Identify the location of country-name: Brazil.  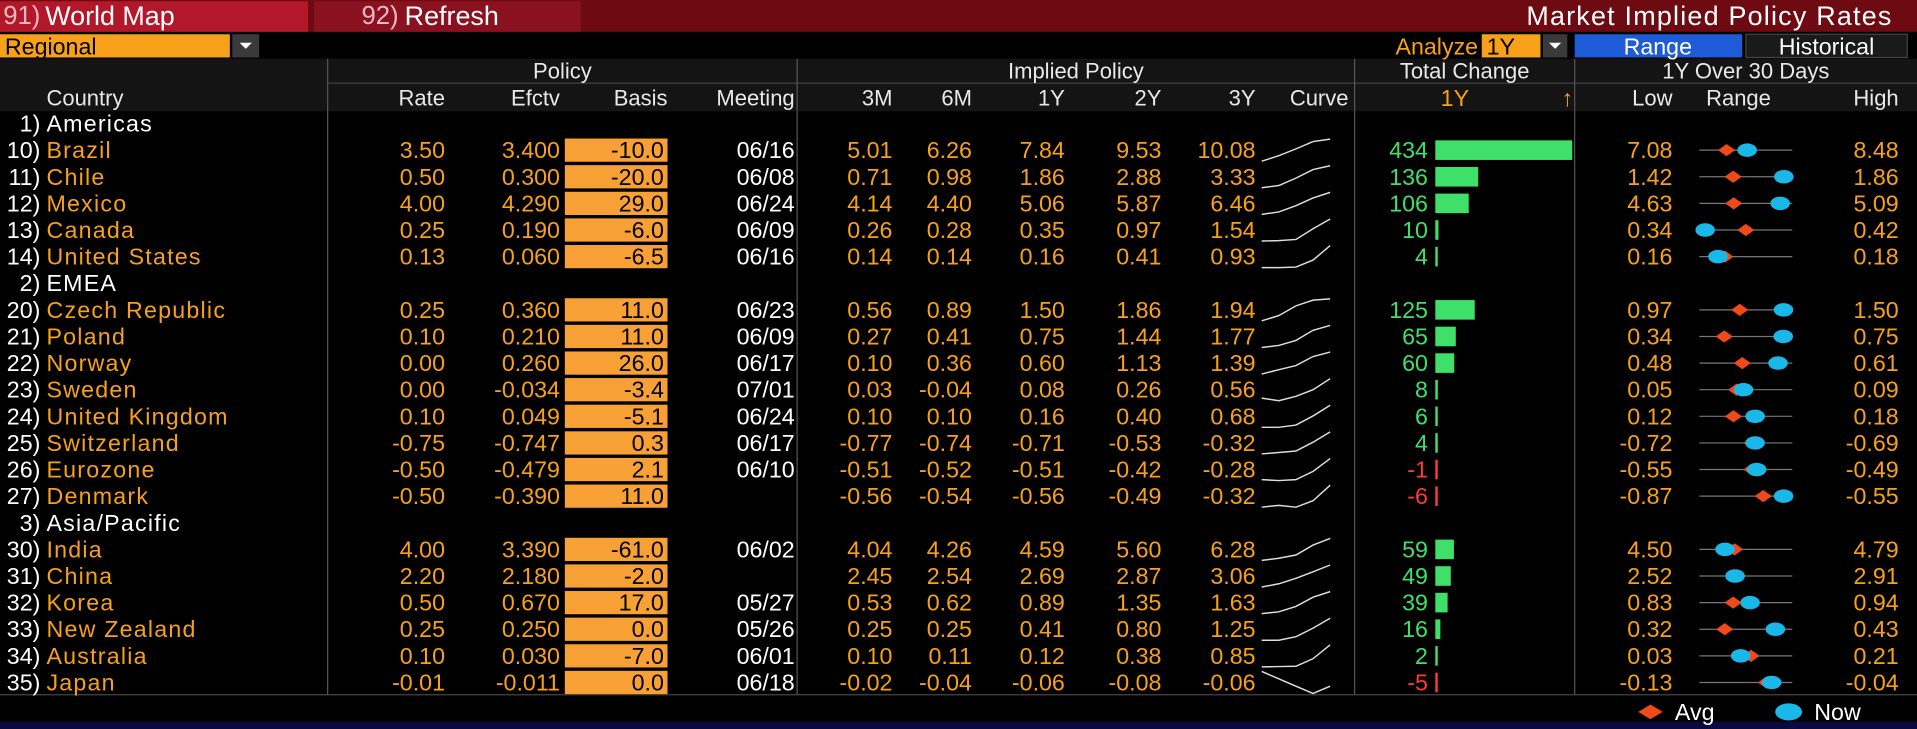
(78, 150).